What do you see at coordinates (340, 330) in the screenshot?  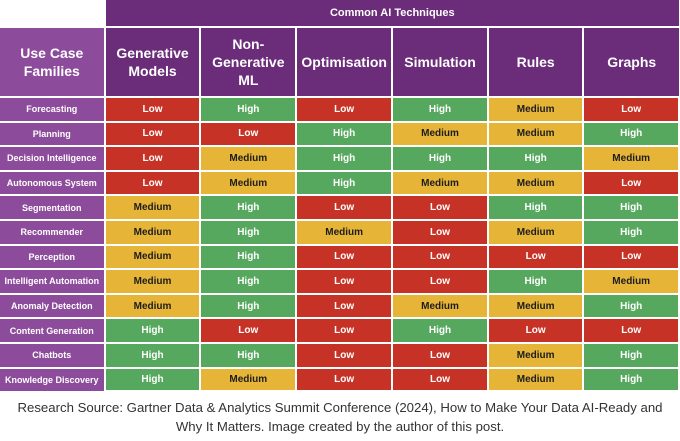 I see `table-row: Content Generation High Low Low High Low Low` at bounding box center [340, 330].